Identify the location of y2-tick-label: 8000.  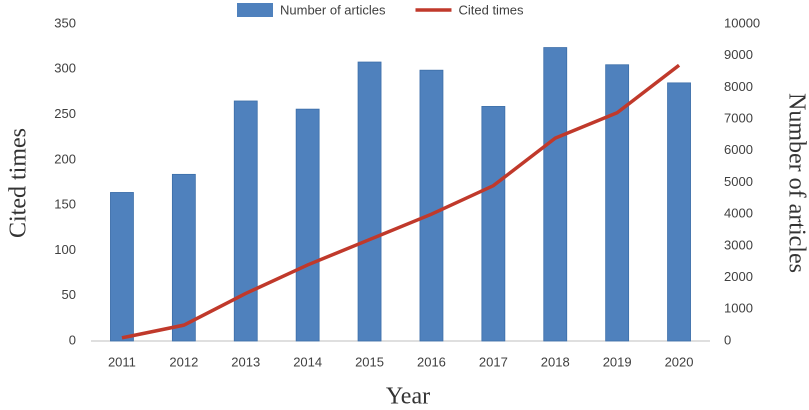
(738, 86).